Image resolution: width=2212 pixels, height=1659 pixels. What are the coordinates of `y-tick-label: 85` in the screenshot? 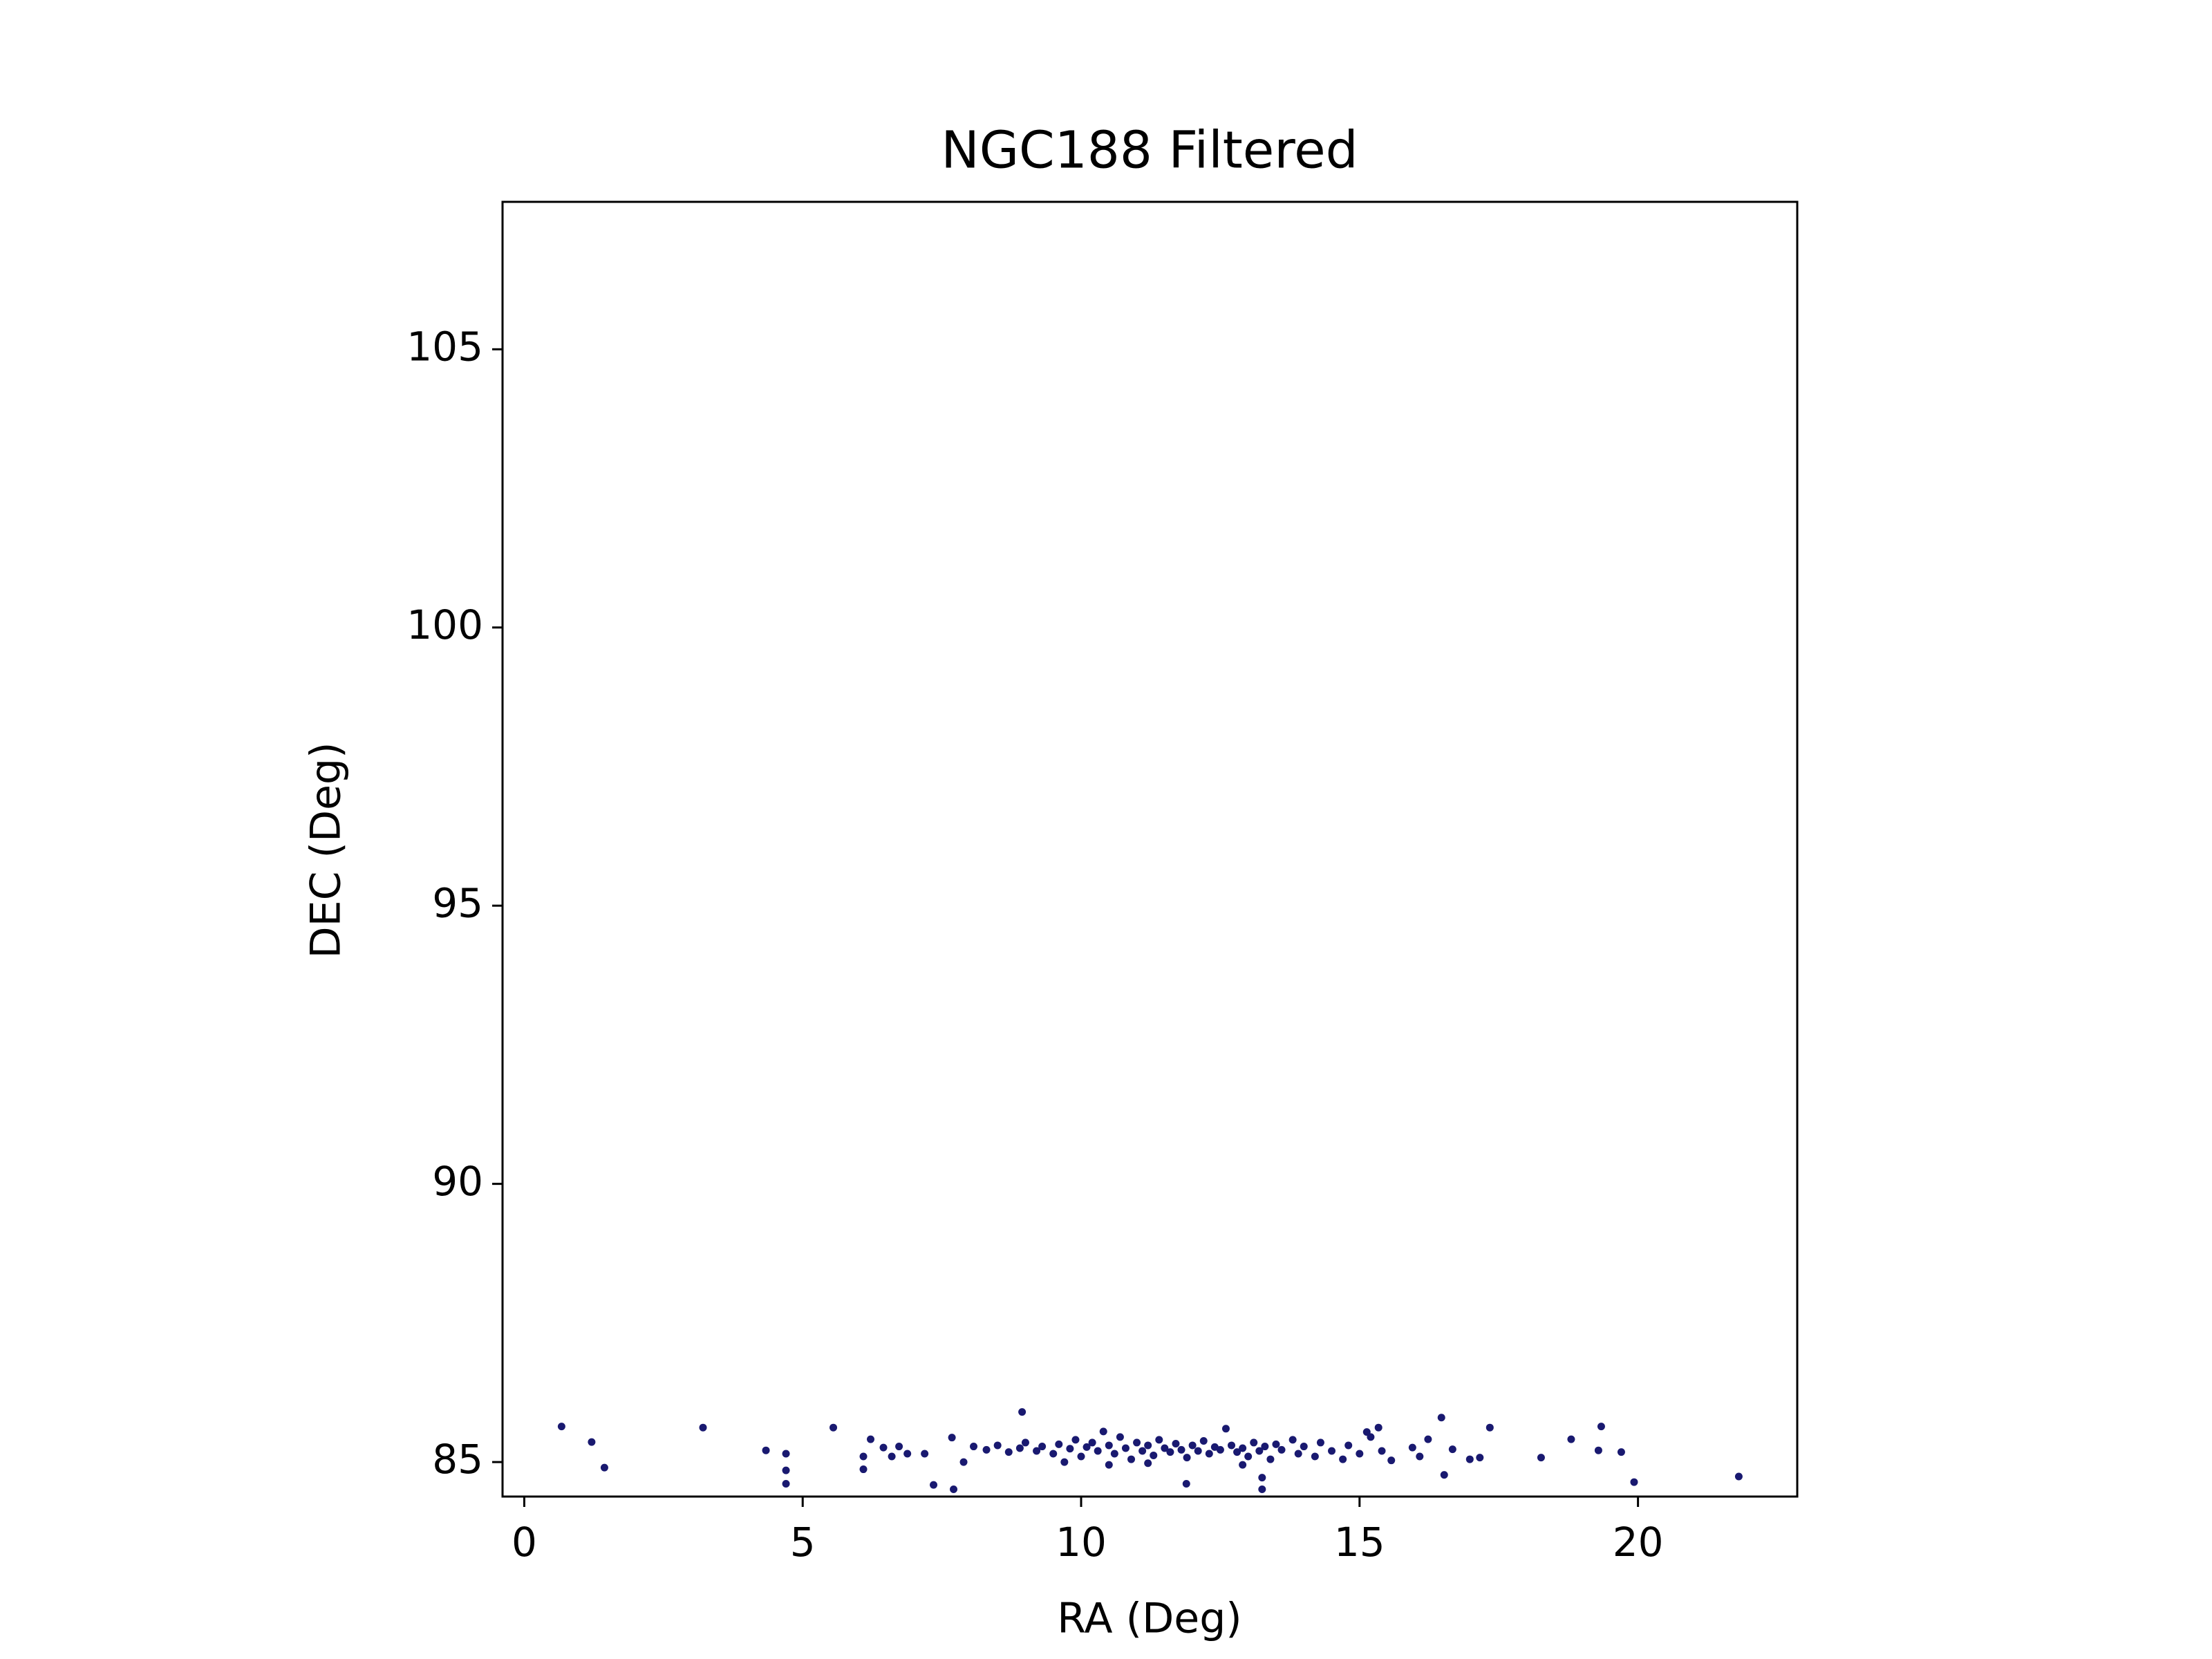 It's located at (458, 1460).